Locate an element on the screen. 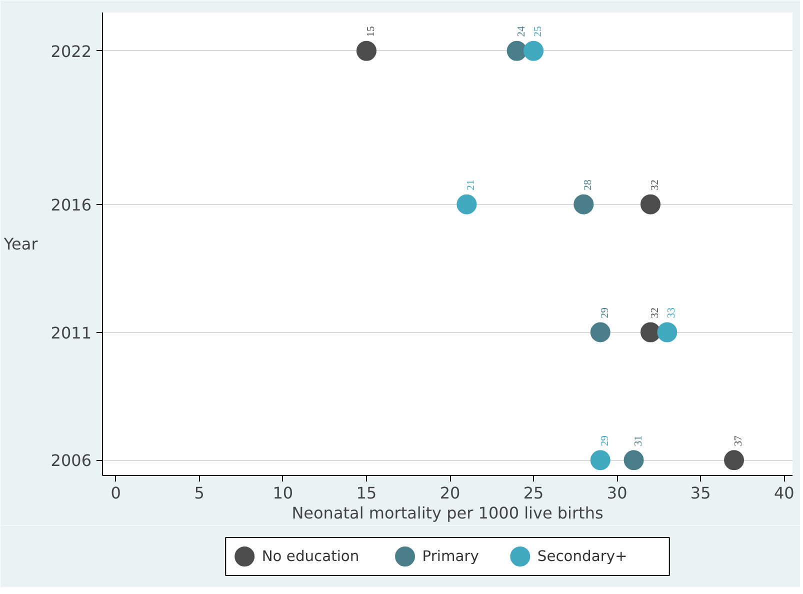 Image resolution: width=803 pixels, height=594 pixels. legend-label: Primary is located at coordinates (451, 556).